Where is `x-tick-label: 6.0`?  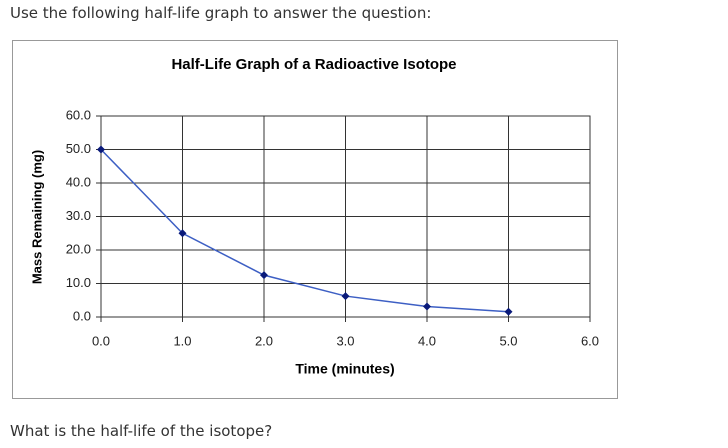
x-tick-label: 6.0 is located at coordinates (590, 340).